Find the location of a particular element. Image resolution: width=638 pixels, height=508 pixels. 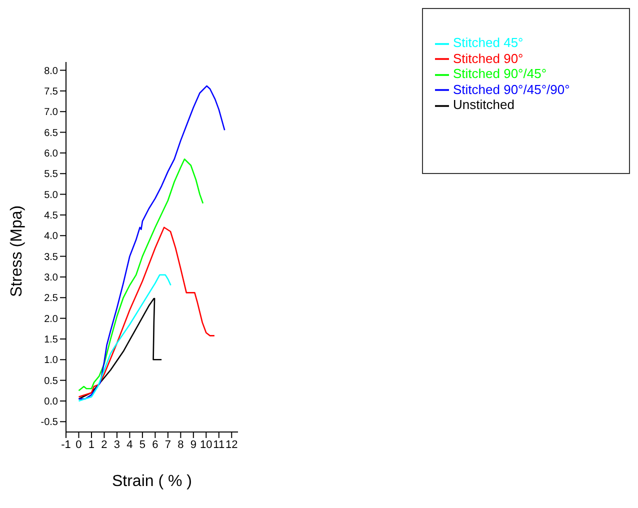

y-tick-label: 0.0 is located at coordinates (51, 402).